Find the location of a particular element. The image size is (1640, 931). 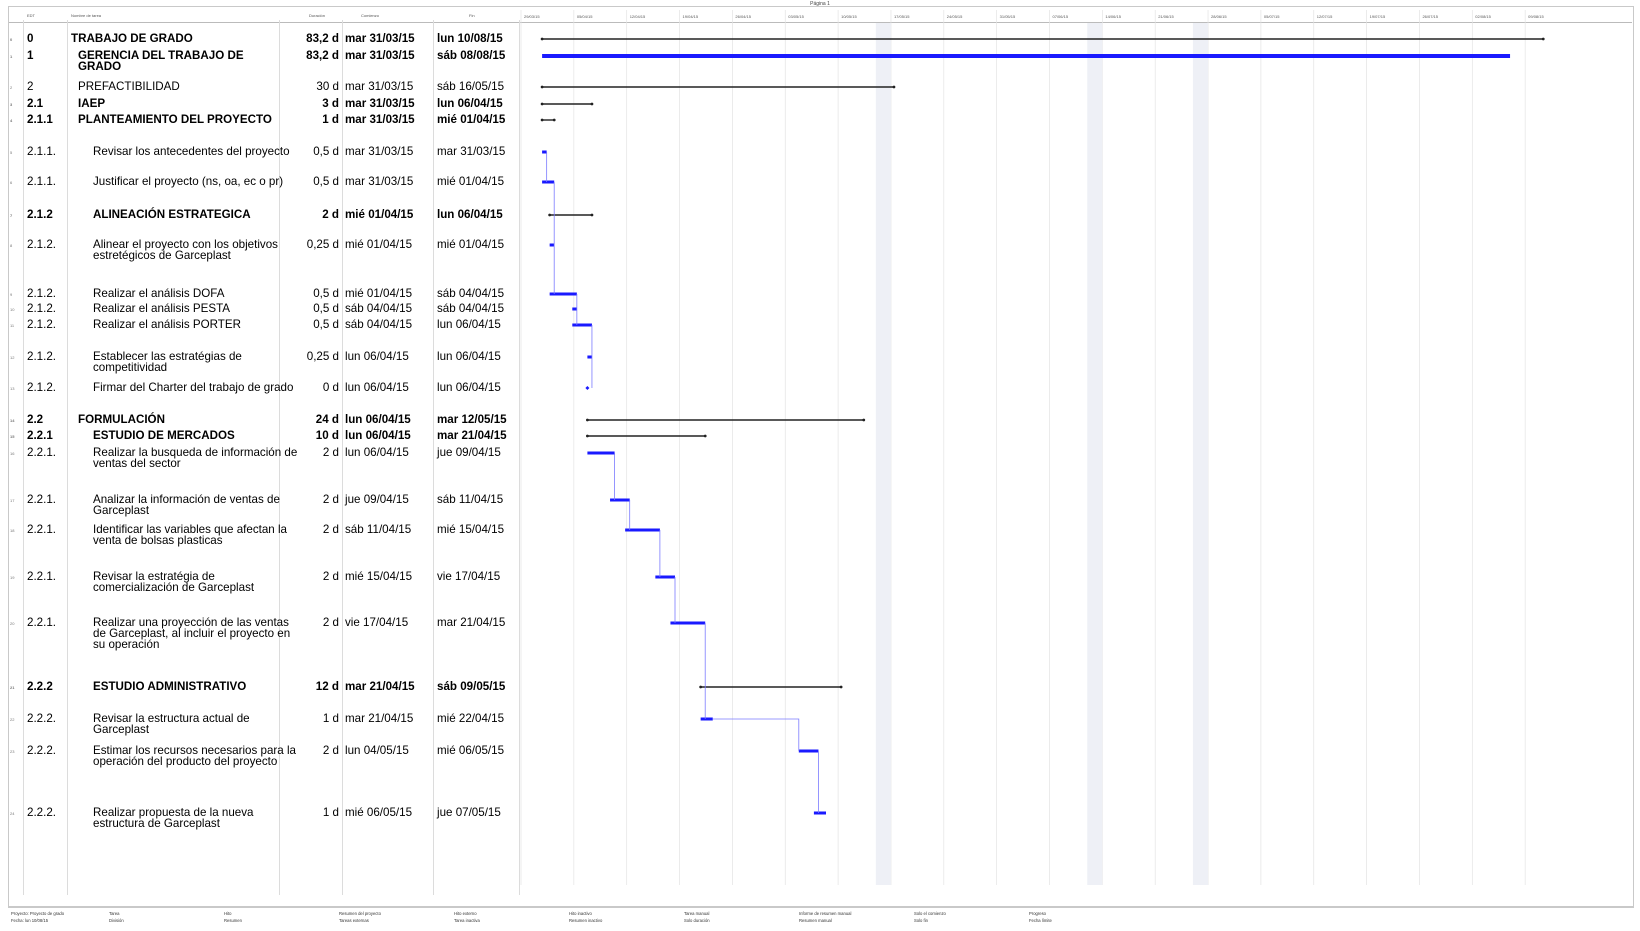

task-end: jue 09/04/15 is located at coordinates (469, 452).